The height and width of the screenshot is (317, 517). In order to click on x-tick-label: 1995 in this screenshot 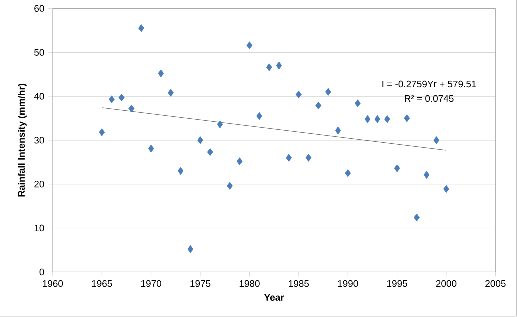, I will do `click(397, 284)`.